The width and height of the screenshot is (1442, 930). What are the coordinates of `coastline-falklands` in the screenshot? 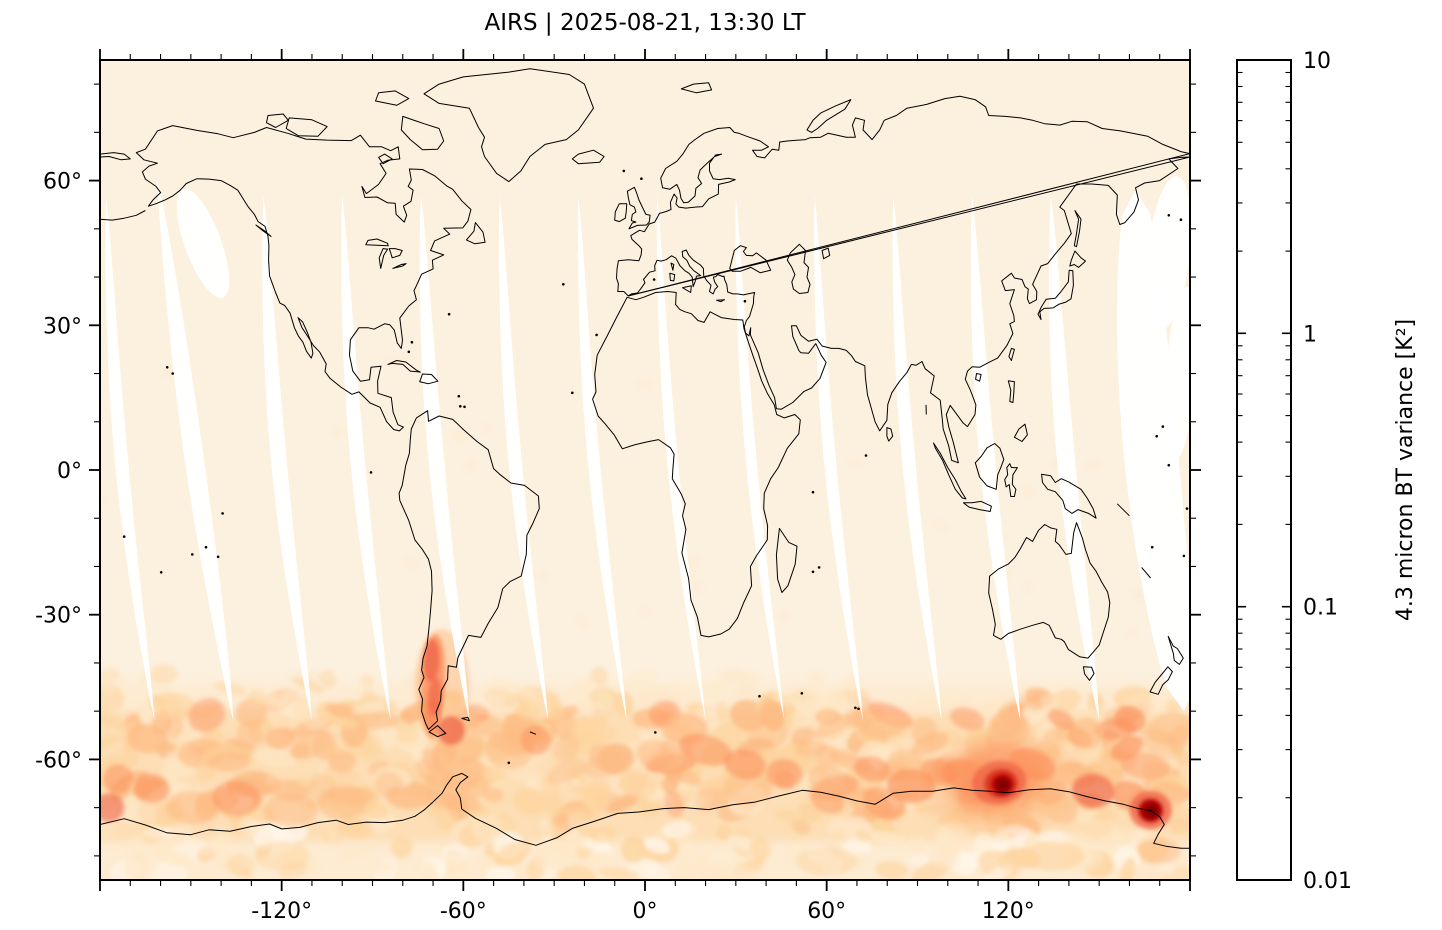 It's located at (465, 719).